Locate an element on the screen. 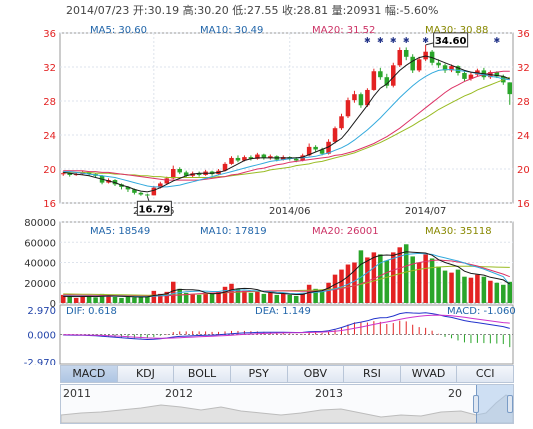 The width and height of the screenshot is (533, 429). price-tick-left: 28 is located at coordinates (49, 102).